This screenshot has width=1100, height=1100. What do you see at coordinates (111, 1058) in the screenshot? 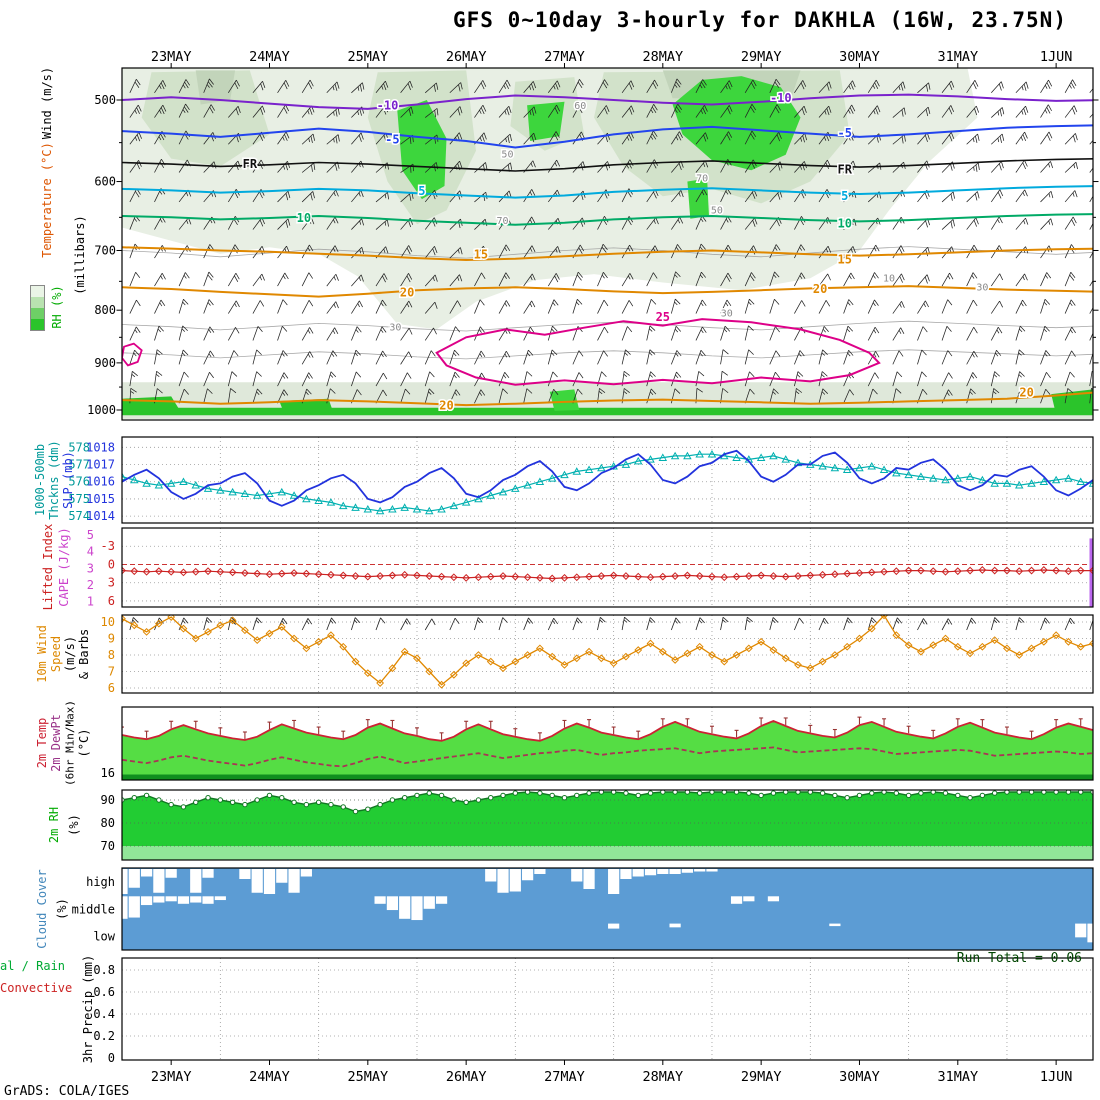
I see `svg-text: 0` at bounding box center [111, 1058].